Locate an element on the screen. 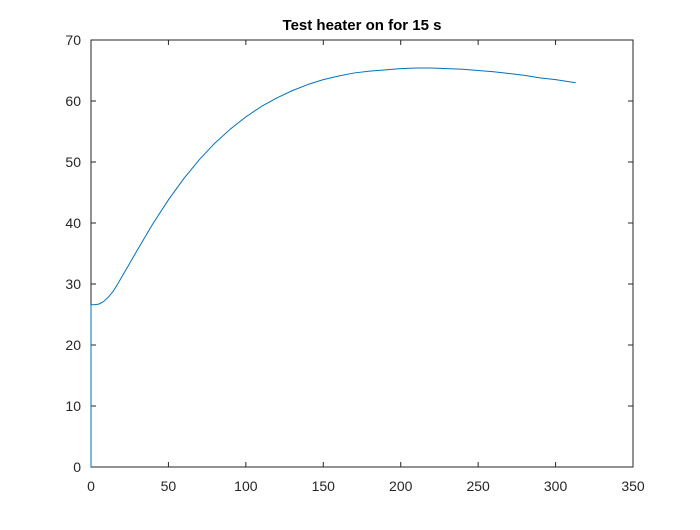  x-tick-label: 250 is located at coordinates (478, 486).